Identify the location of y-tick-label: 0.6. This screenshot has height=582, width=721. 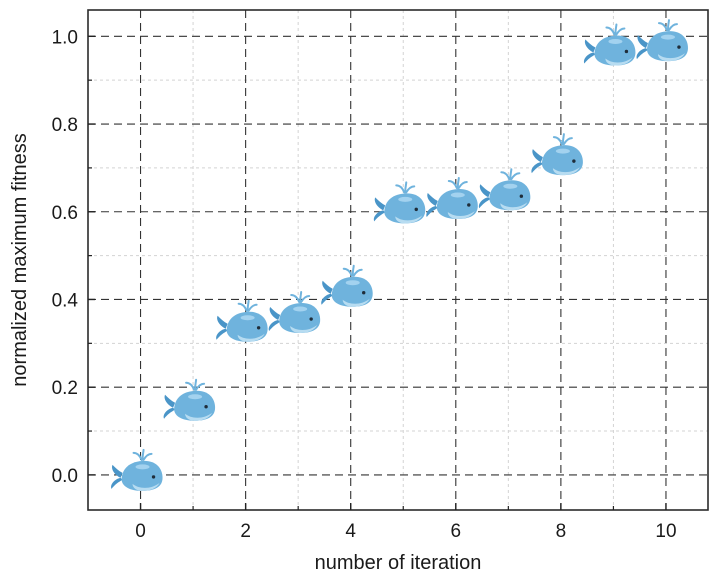
(65, 213).